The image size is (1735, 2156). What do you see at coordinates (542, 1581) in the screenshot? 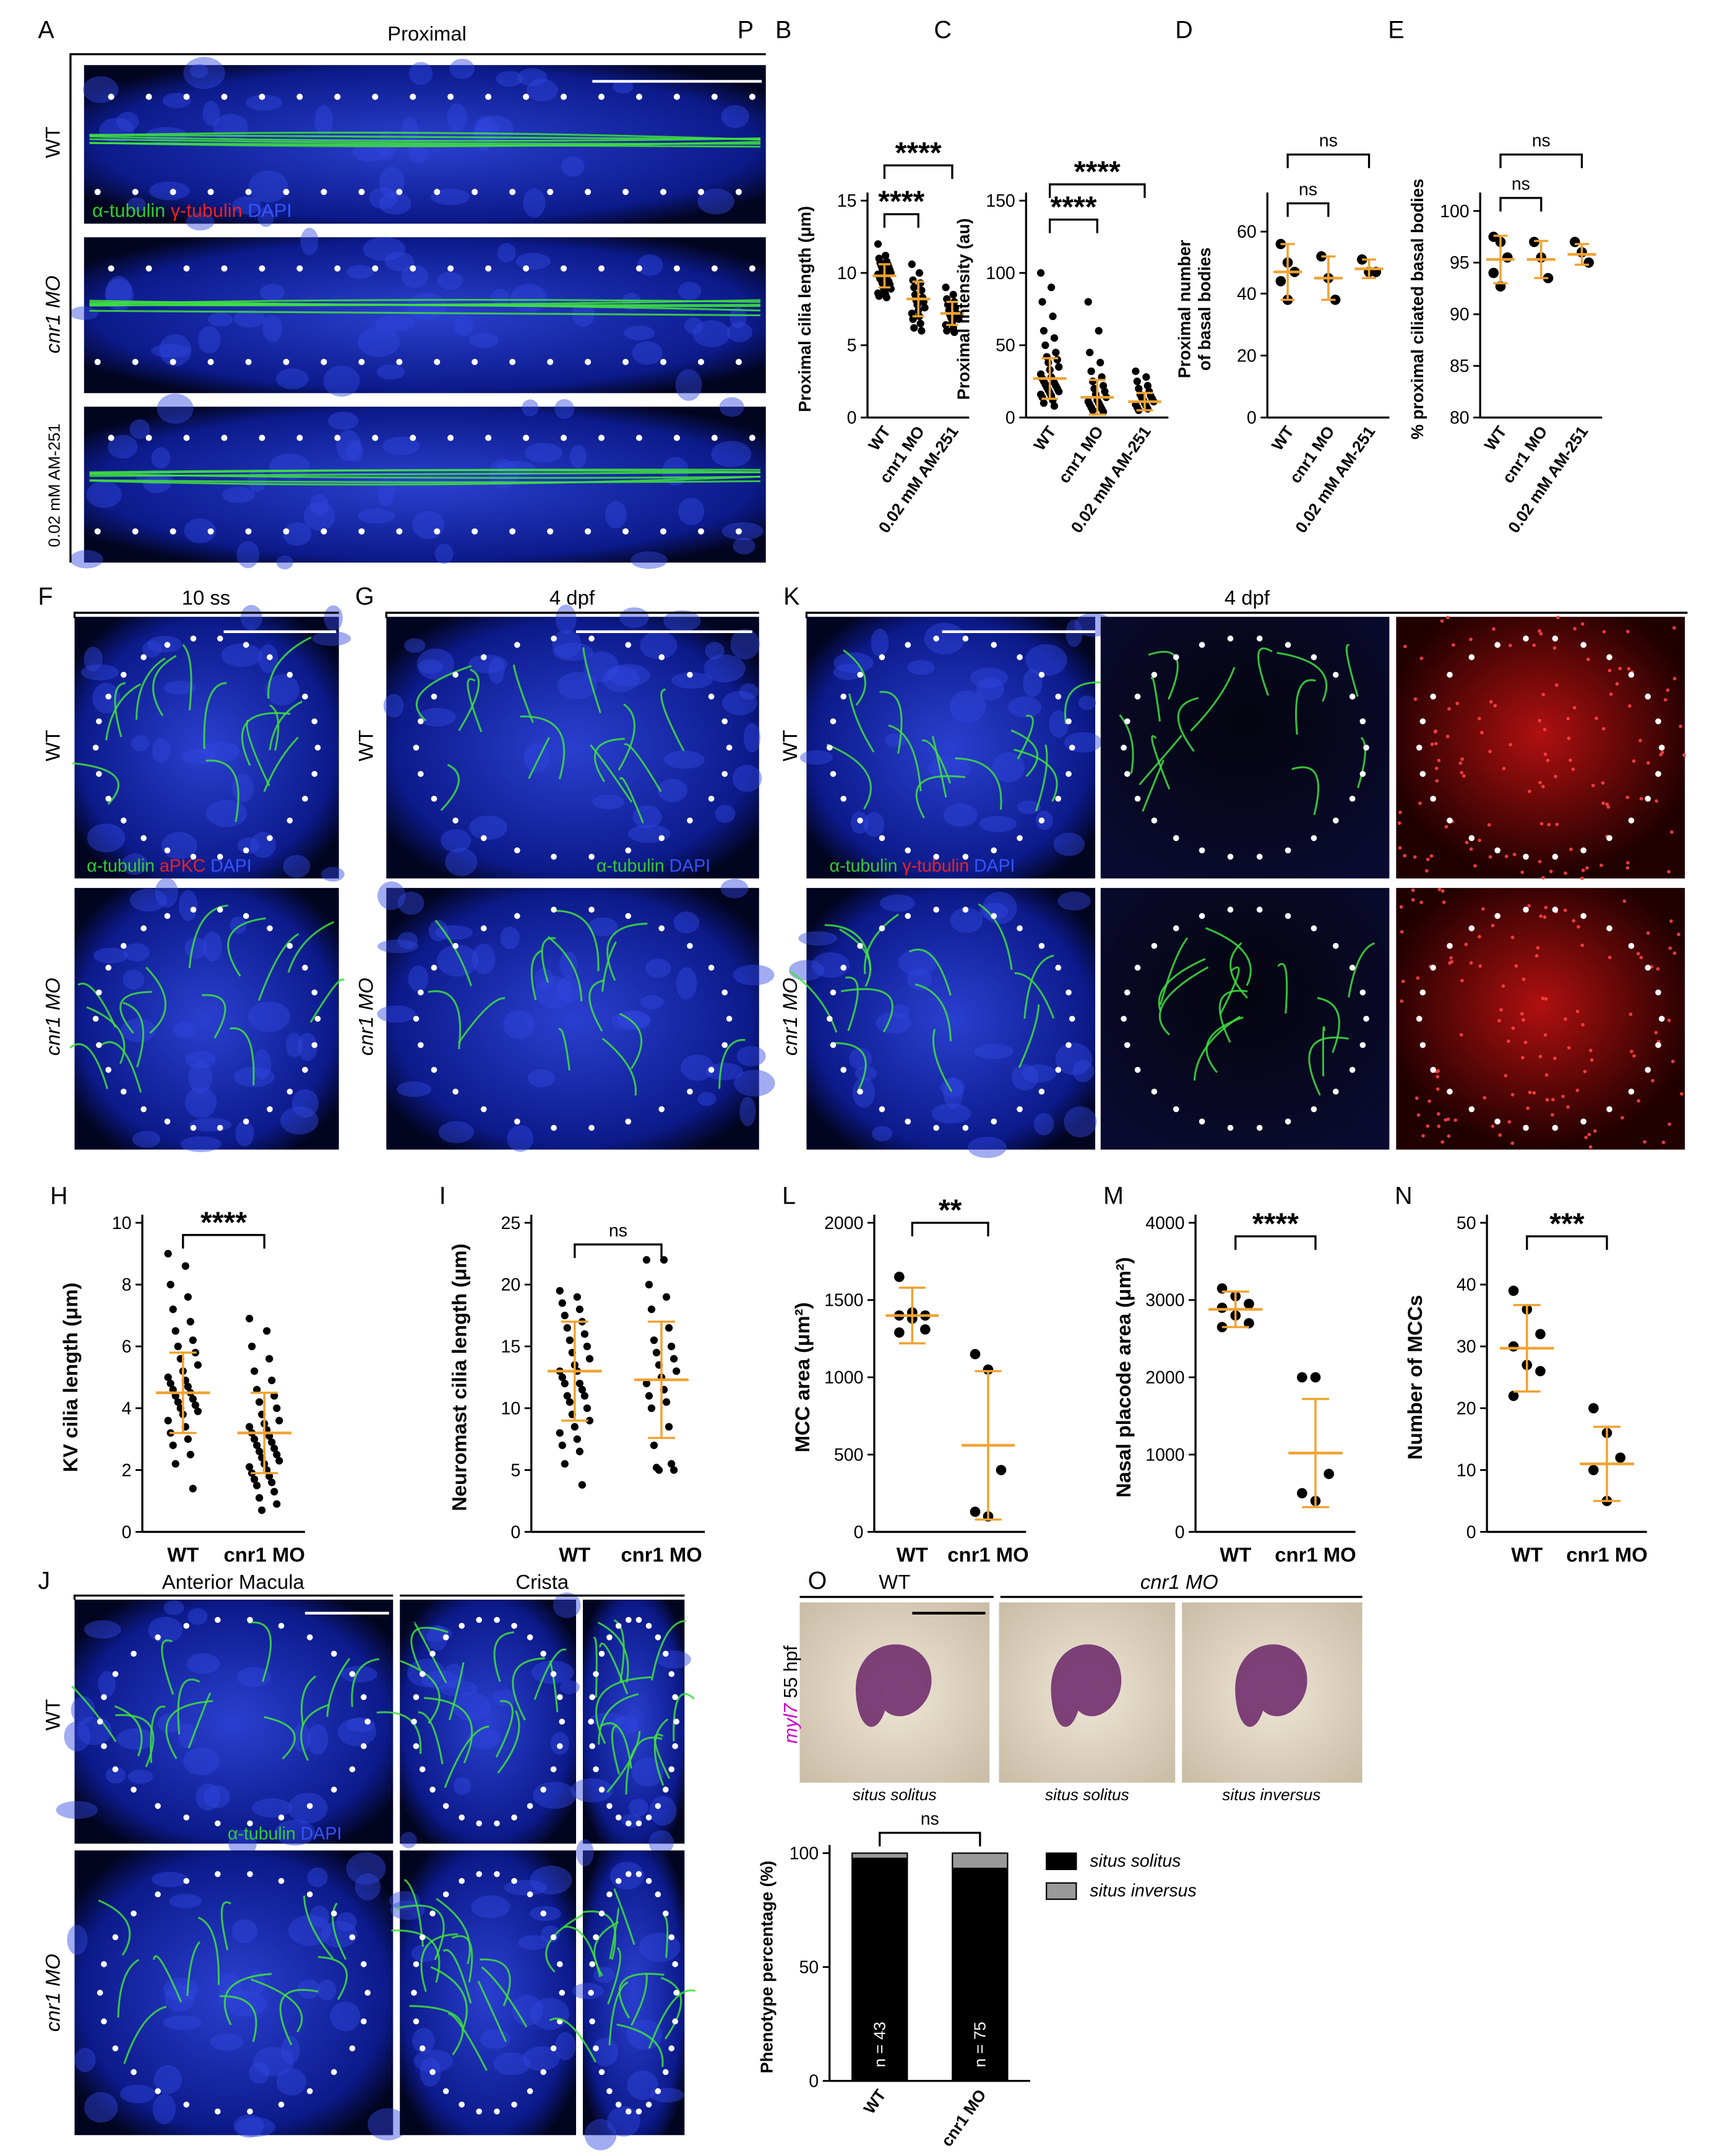
I see `panel-title: Crista` at bounding box center [542, 1581].